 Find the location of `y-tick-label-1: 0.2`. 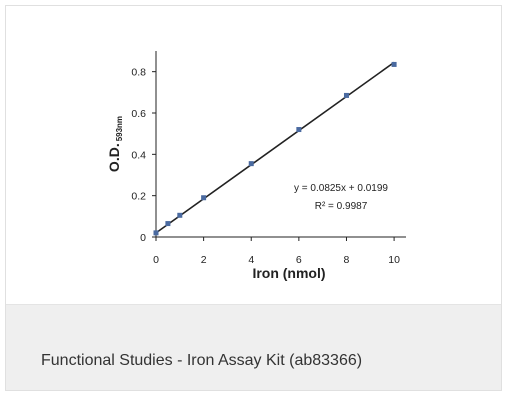

y-tick-label-1: 0.2 is located at coordinates (138, 197).